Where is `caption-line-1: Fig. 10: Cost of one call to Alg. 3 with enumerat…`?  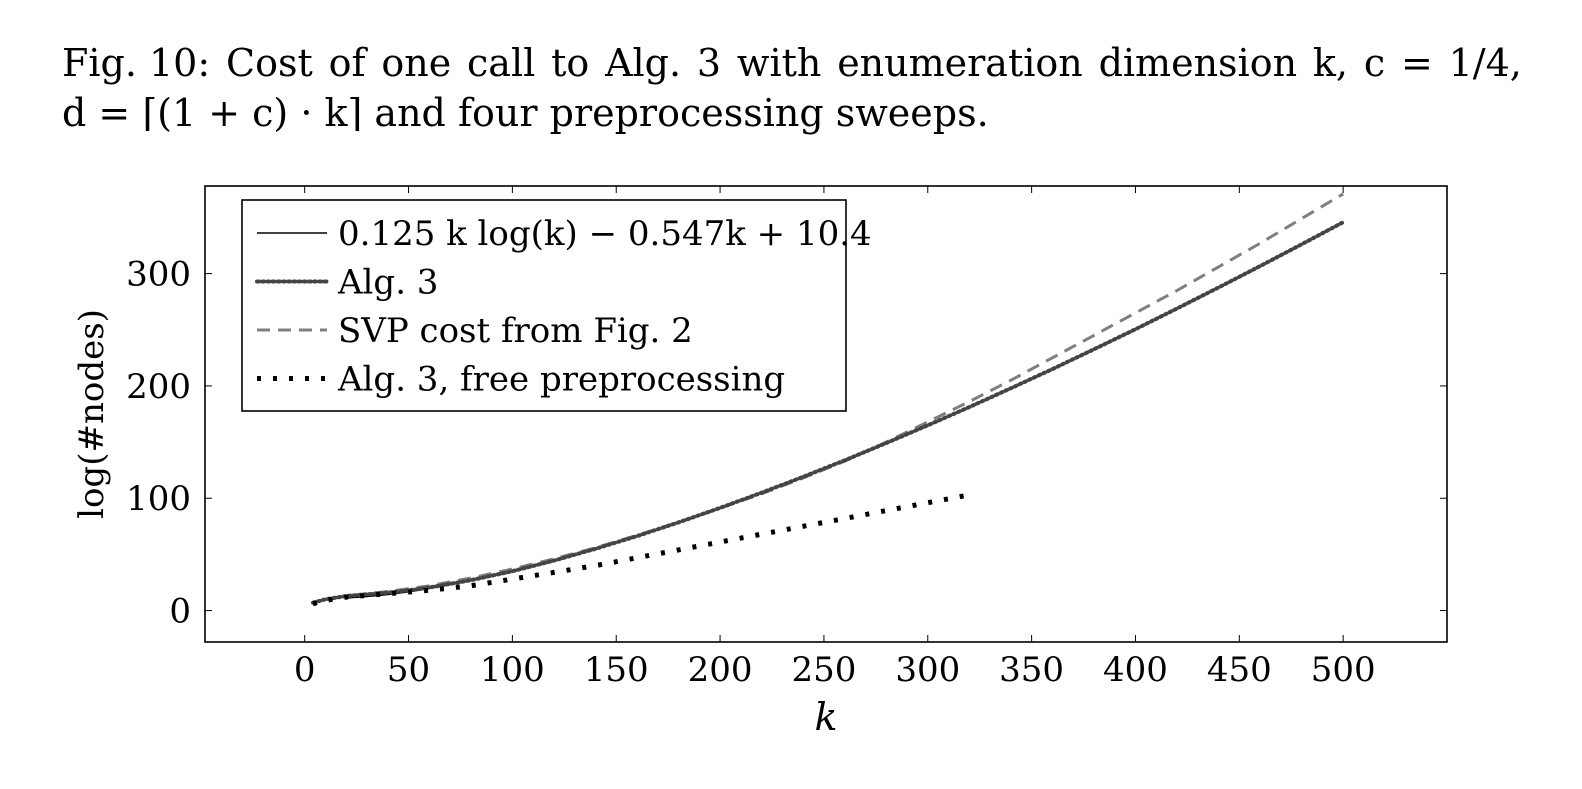 caption-line-1: Fig. 10: Cost of one call to Alg. 3 with enumerat… is located at coordinates (792, 63).